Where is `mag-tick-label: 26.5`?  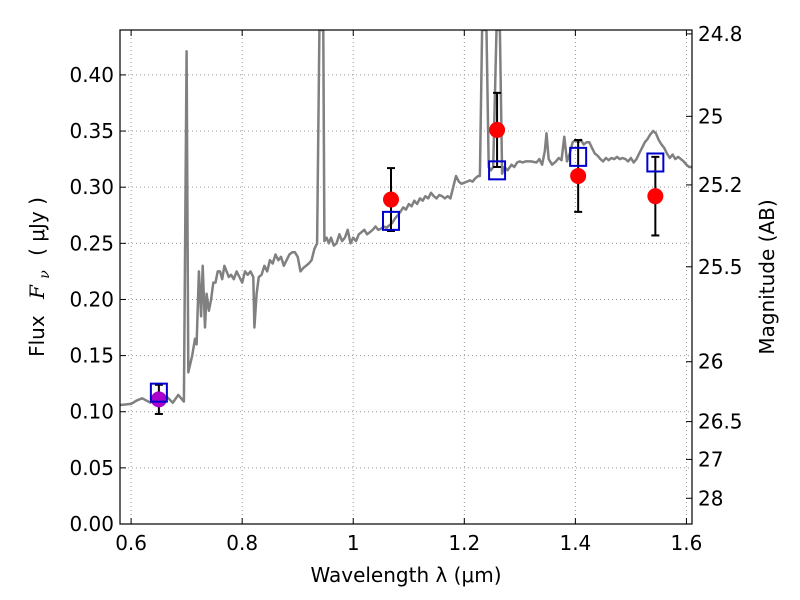 mag-tick-label: 26.5 is located at coordinates (720, 422).